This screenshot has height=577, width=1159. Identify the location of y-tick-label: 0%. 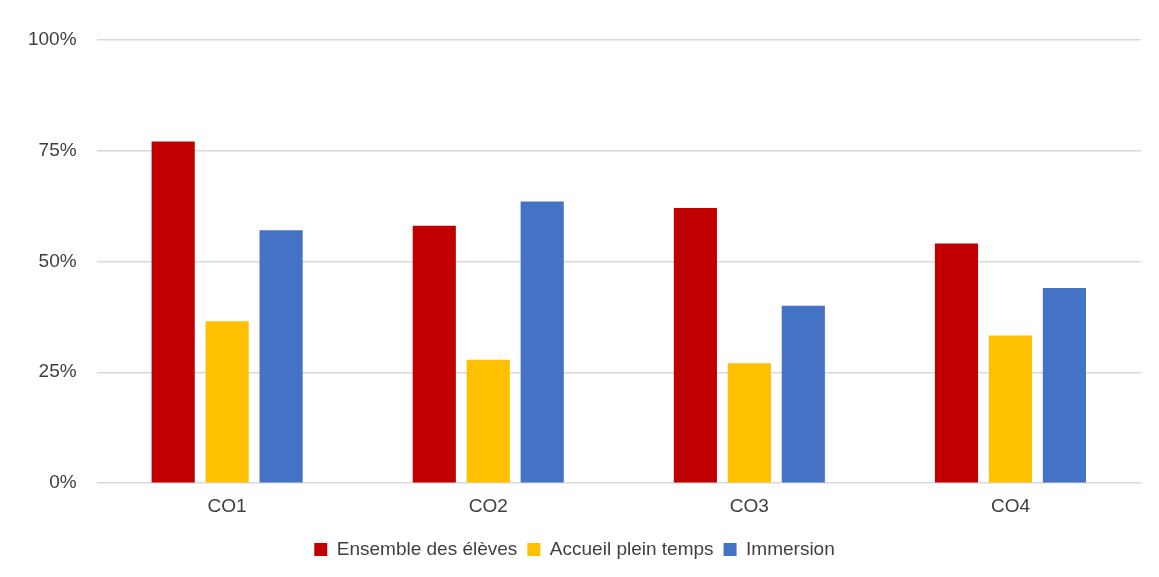
(63, 482).